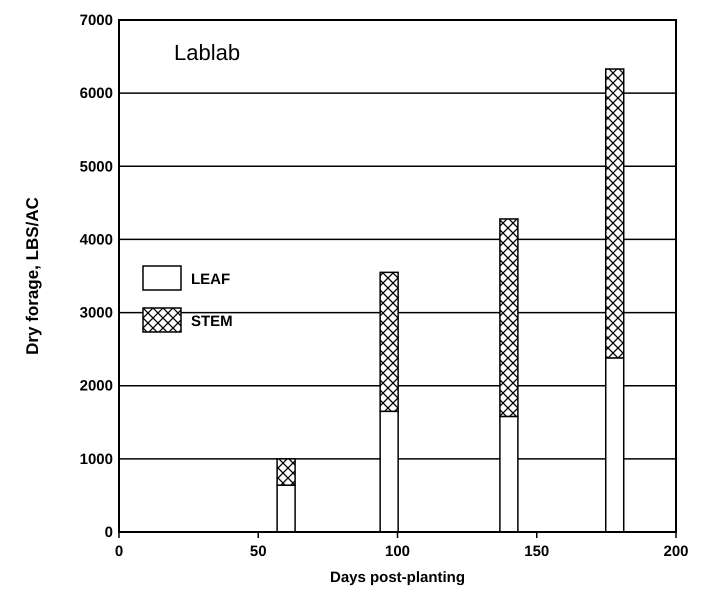  I want to click on y-tick-label: 7000, so click(96, 20).